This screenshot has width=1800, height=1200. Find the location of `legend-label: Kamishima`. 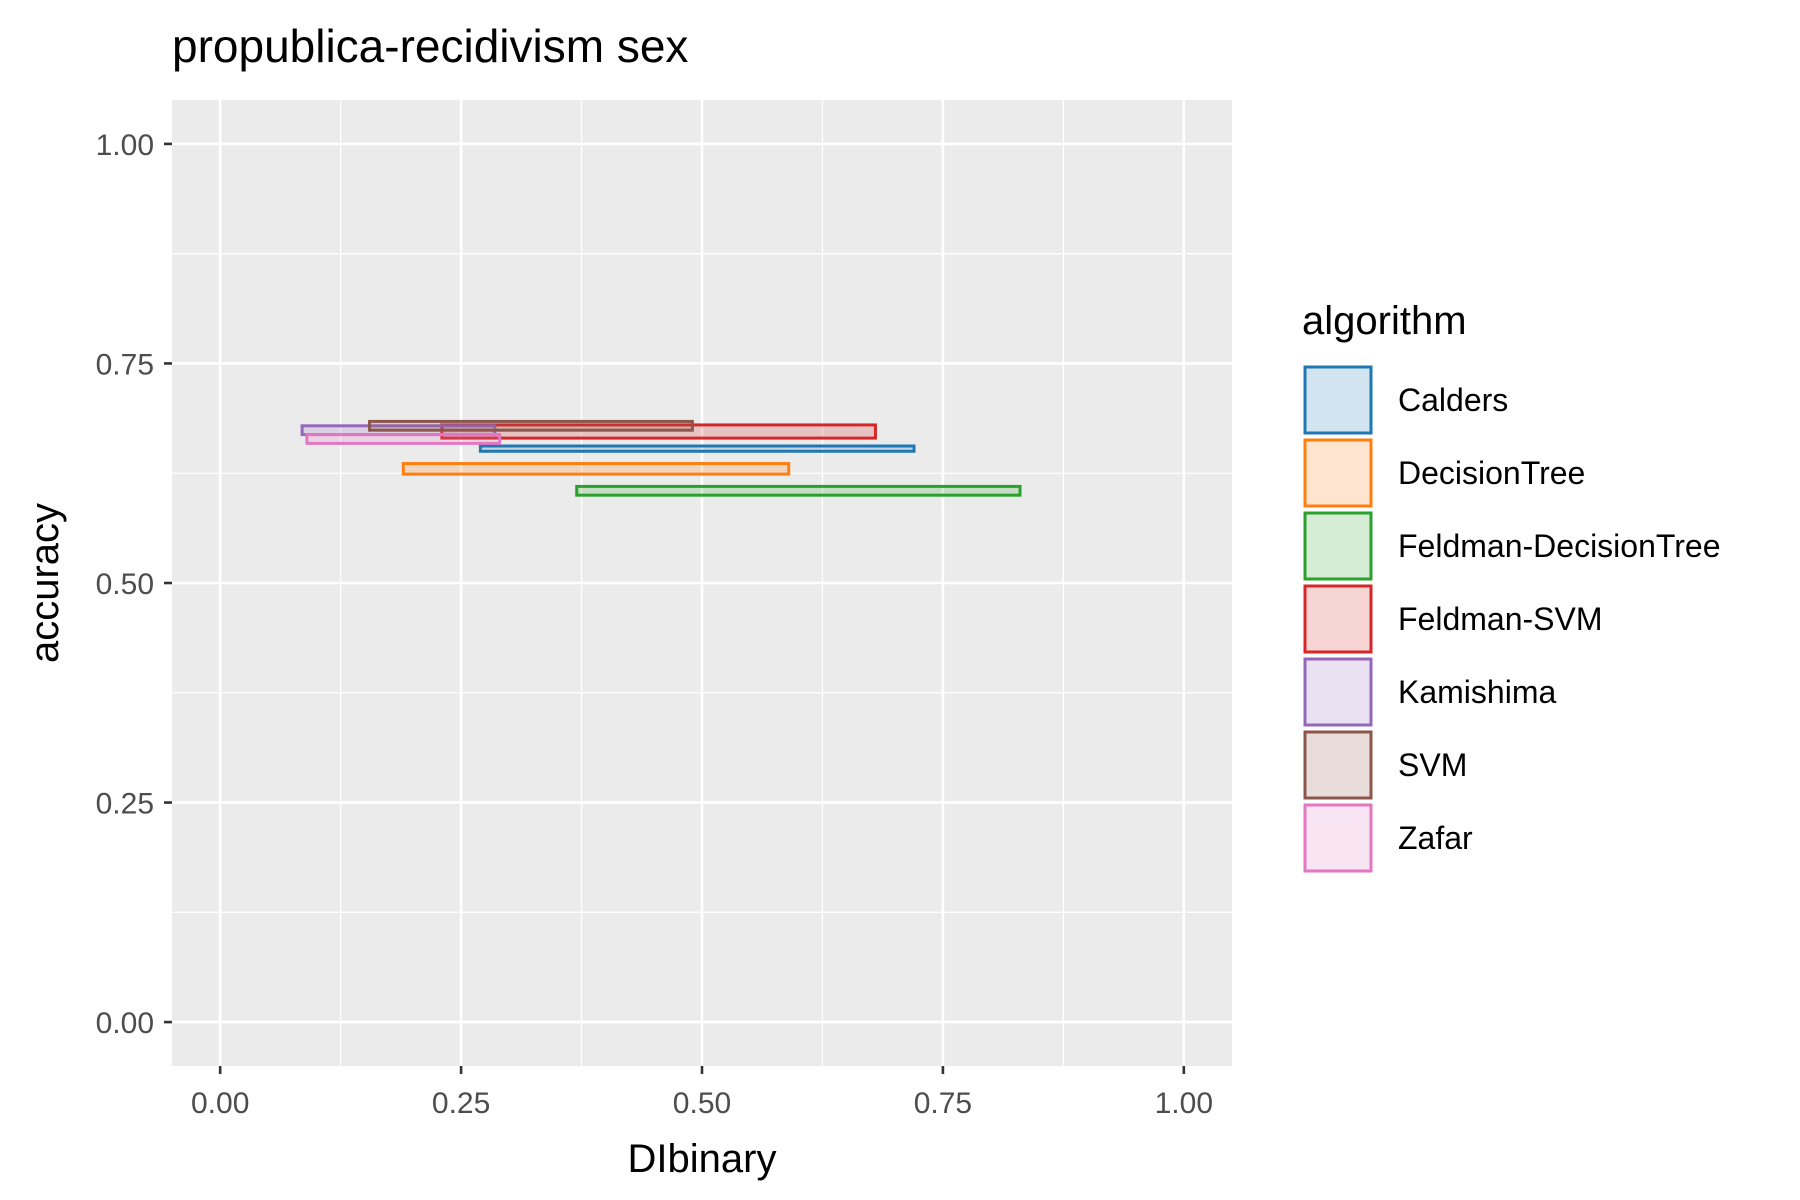

legend-label: Kamishima is located at coordinates (1477, 692).